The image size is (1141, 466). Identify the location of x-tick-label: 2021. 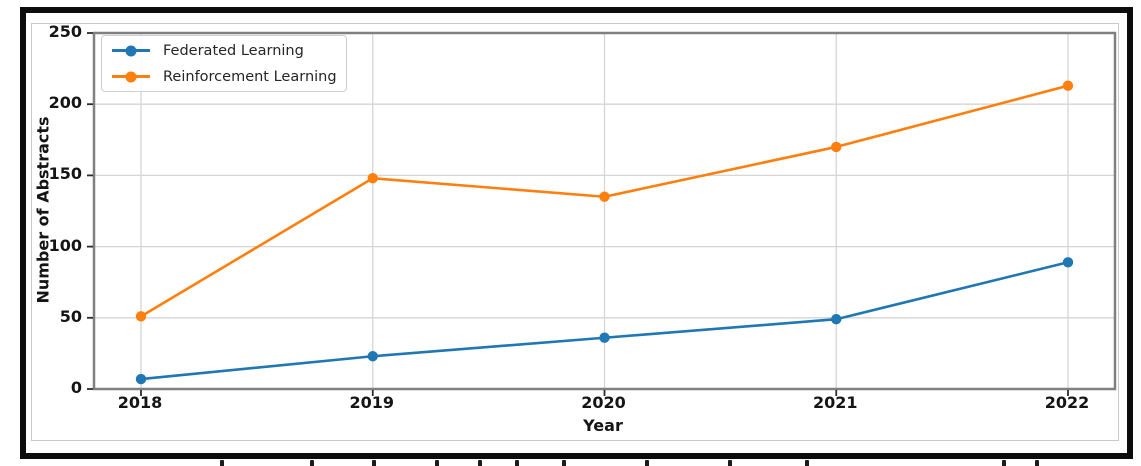
(835, 402).